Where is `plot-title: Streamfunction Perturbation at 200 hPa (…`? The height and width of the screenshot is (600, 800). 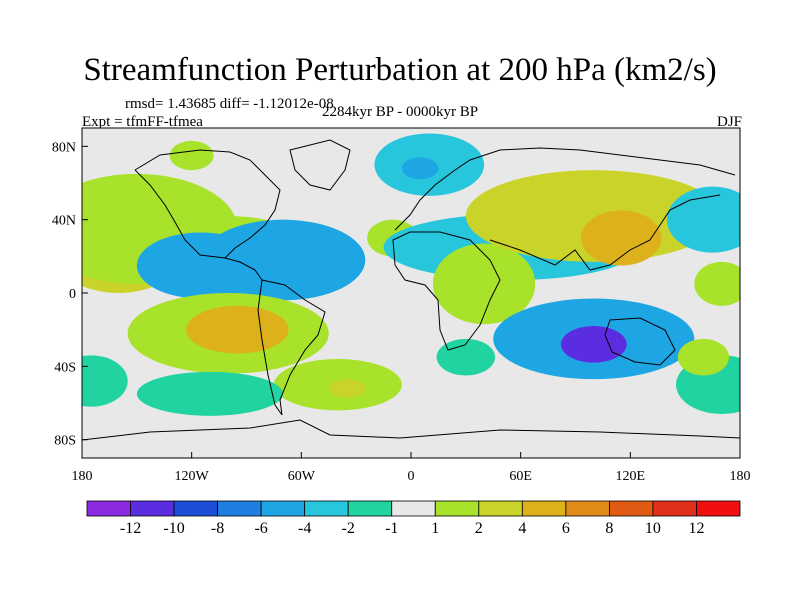 plot-title: Streamfunction Perturbation at 200 hPa (… is located at coordinates (400, 70).